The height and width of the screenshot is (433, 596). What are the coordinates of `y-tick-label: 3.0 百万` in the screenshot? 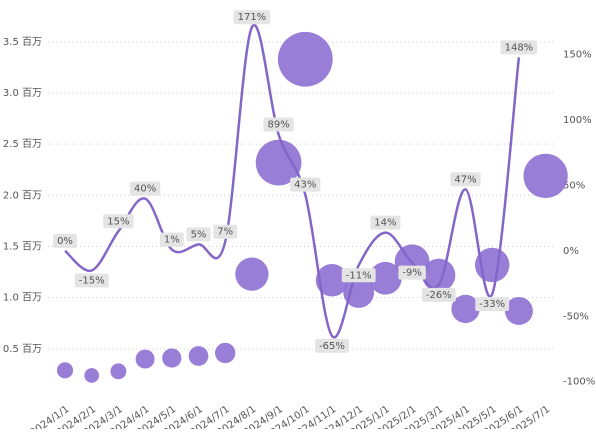 It's located at (22, 93).